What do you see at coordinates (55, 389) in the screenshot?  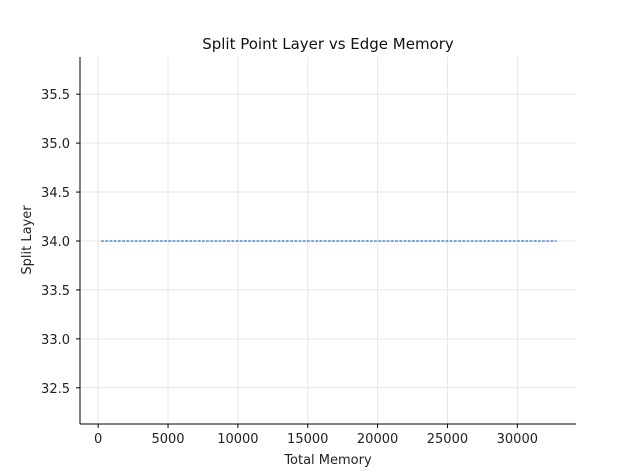 I see `y-tick-label: 32.5` at bounding box center [55, 389].